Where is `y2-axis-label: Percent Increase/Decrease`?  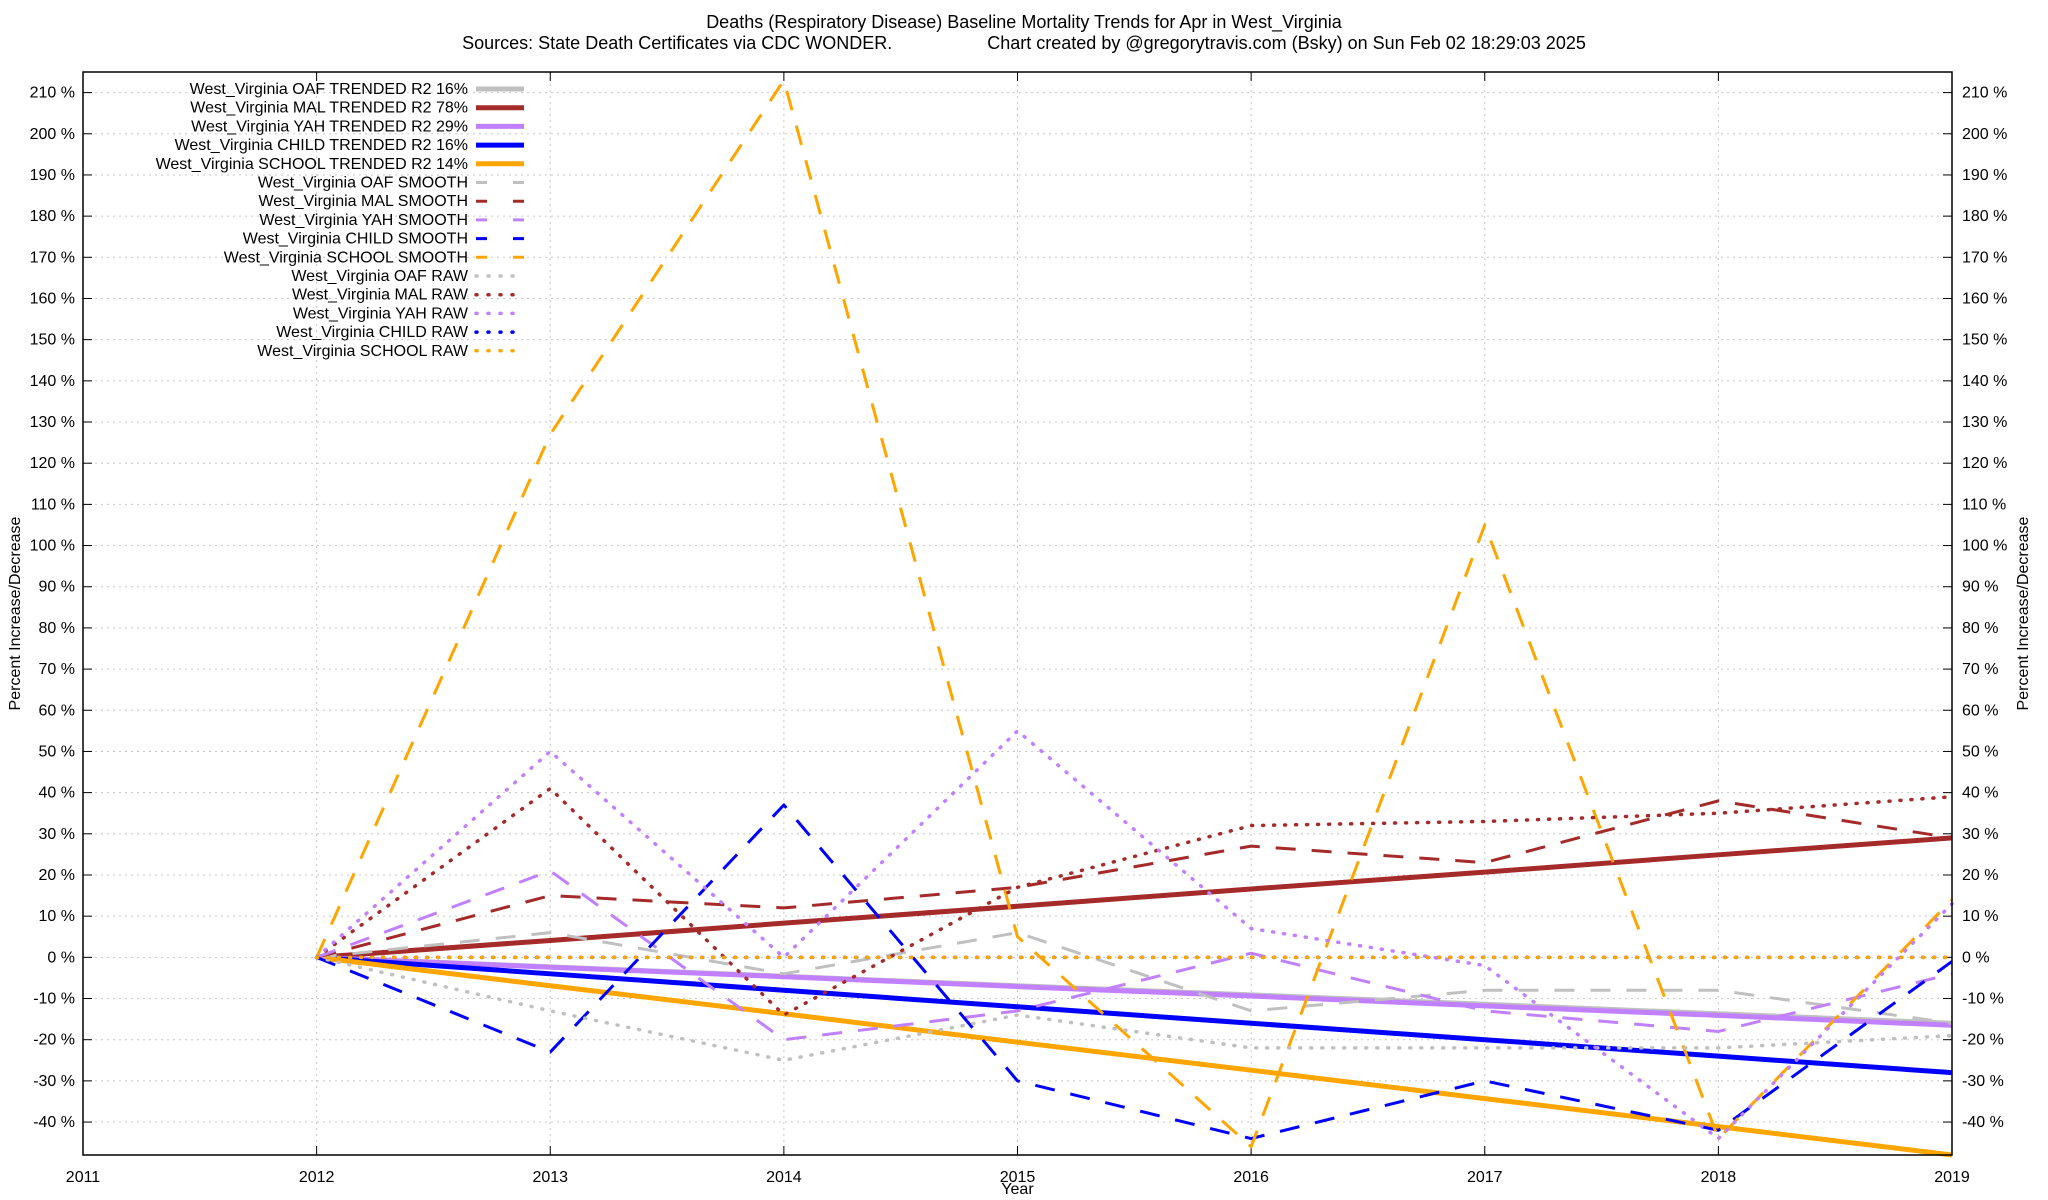
y2-axis-label: Percent Increase/Decrease is located at coordinates (2023, 613).